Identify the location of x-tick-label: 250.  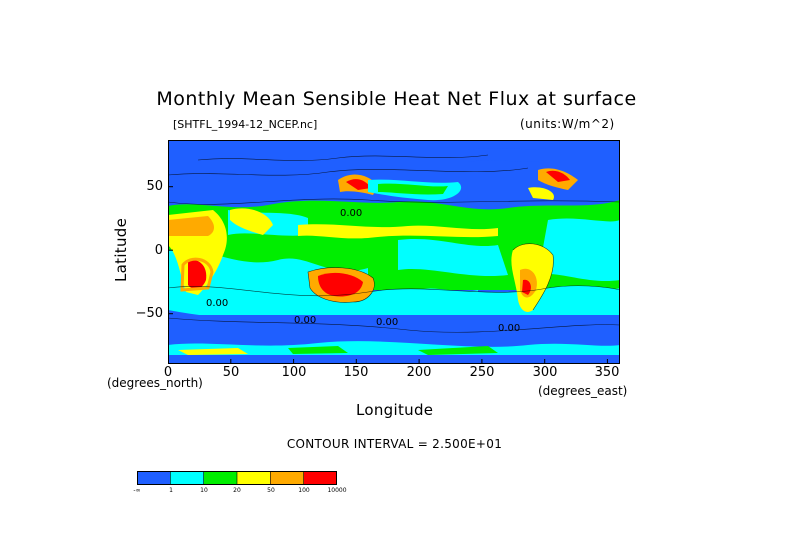
(482, 372).